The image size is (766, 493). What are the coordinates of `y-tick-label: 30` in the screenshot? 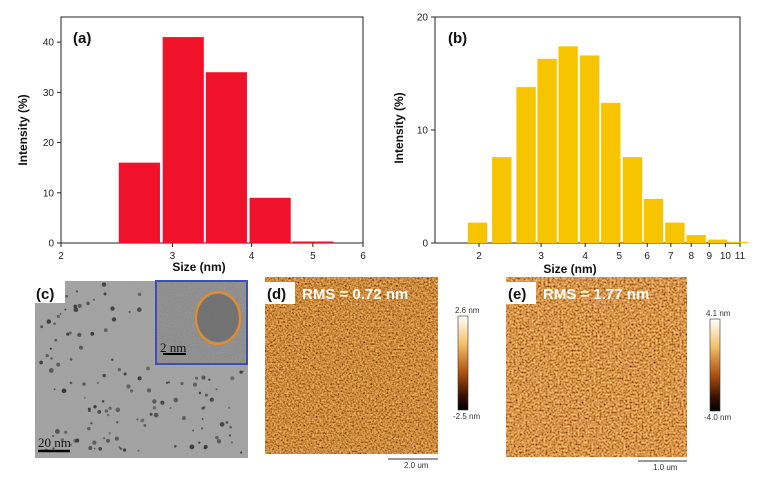 It's located at (49, 93).